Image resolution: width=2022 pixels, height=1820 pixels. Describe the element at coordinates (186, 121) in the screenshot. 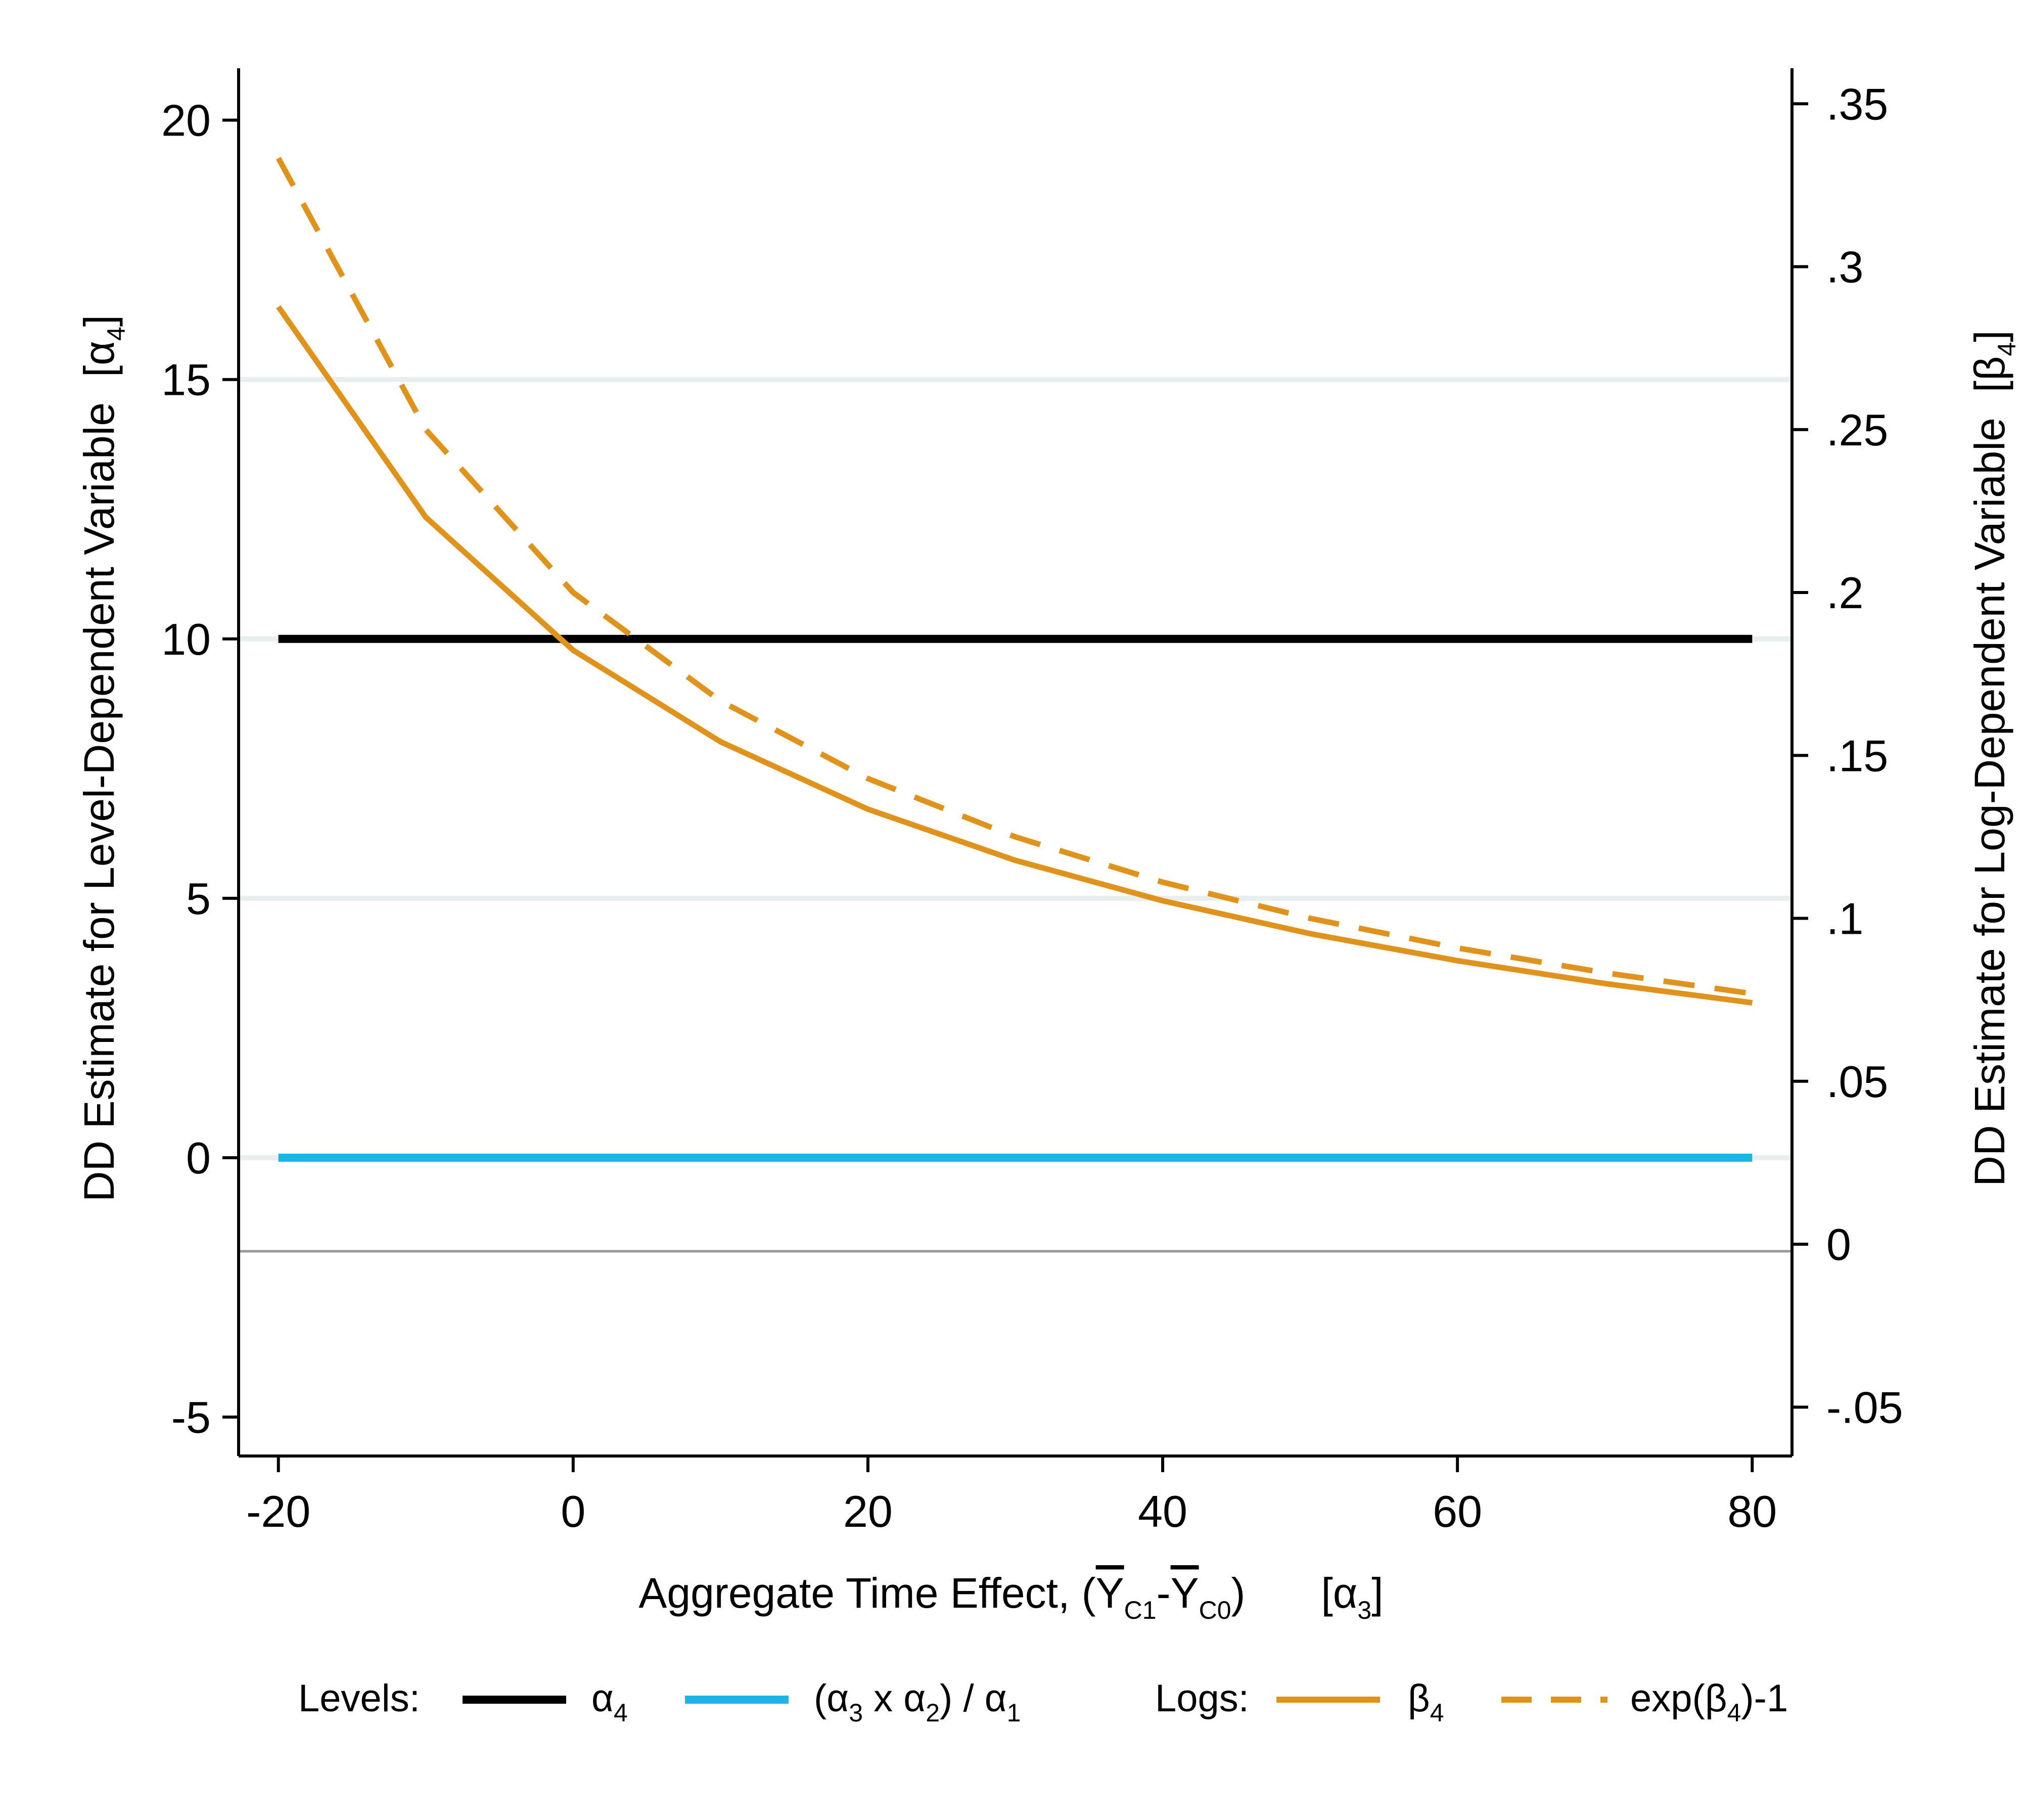

I see `y-left-tick-label: 20` at that location.